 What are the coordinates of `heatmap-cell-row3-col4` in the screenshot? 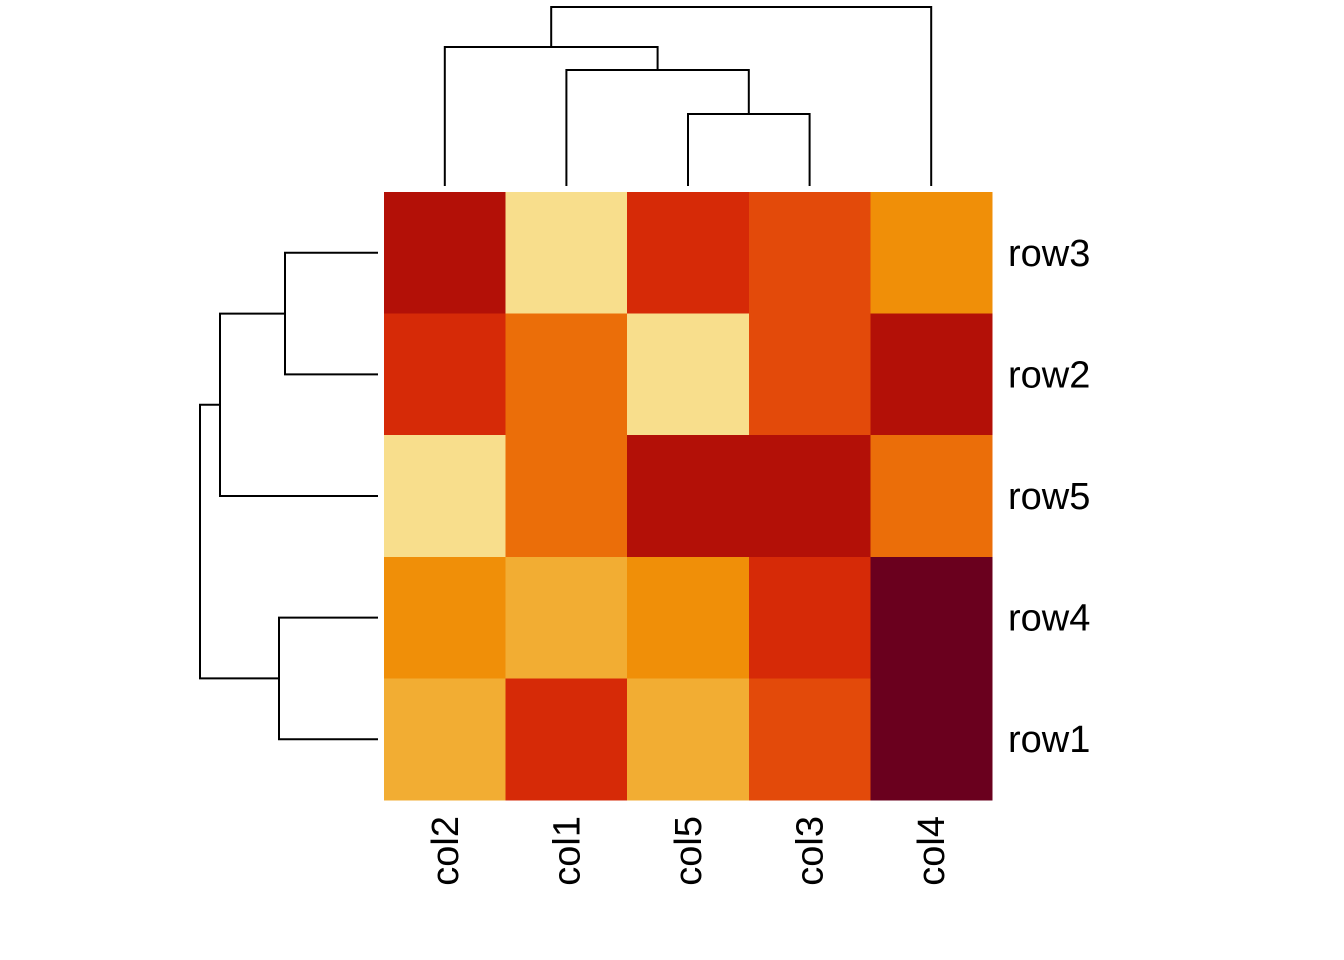 It's located at (931, 253).